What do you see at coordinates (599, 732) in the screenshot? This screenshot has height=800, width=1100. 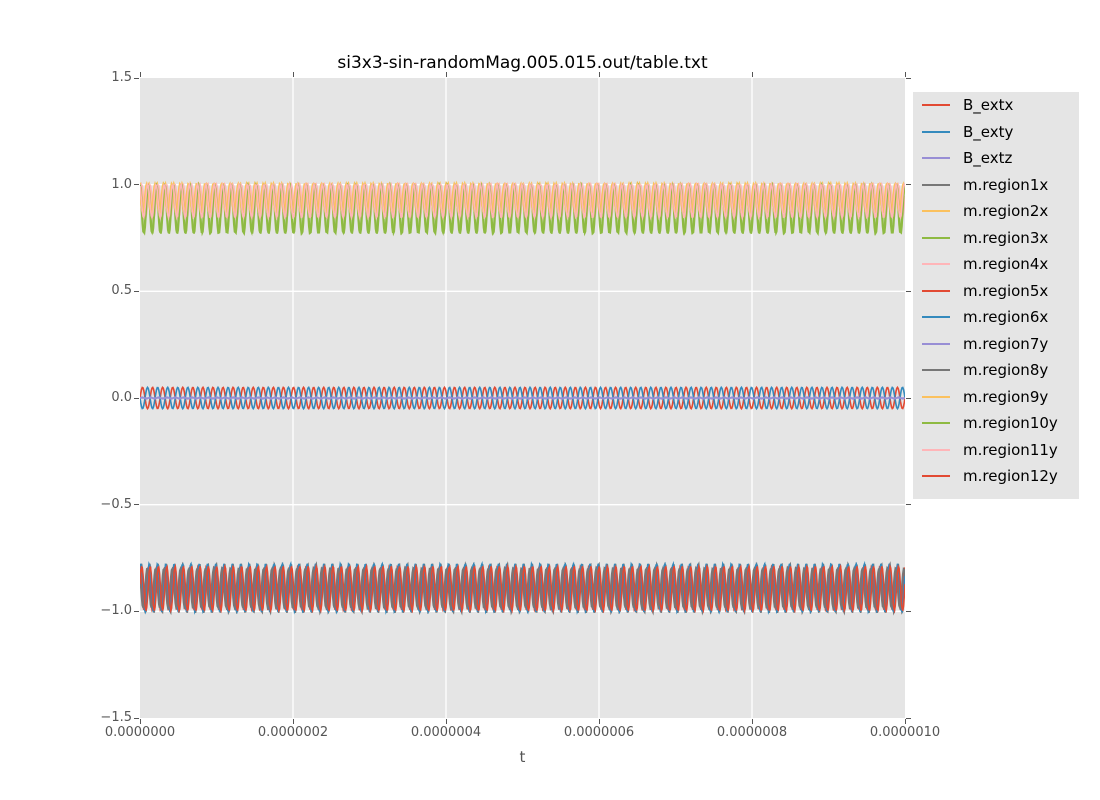 I see `x-tick-label: 0.0000006` at bounding box center [599, 732].